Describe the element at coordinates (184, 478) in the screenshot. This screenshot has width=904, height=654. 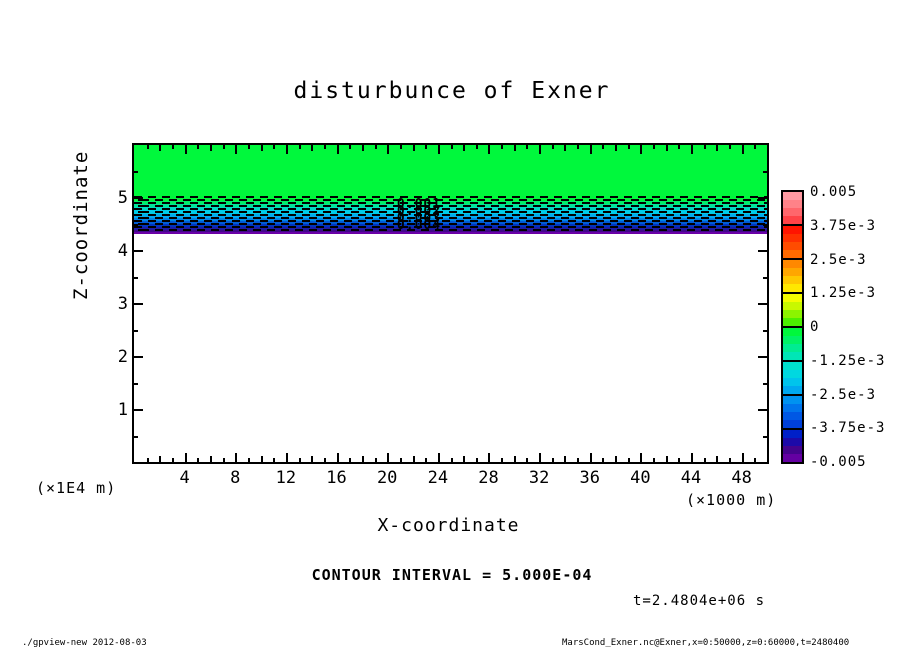
I see `x-tick-label: 4` at that location.